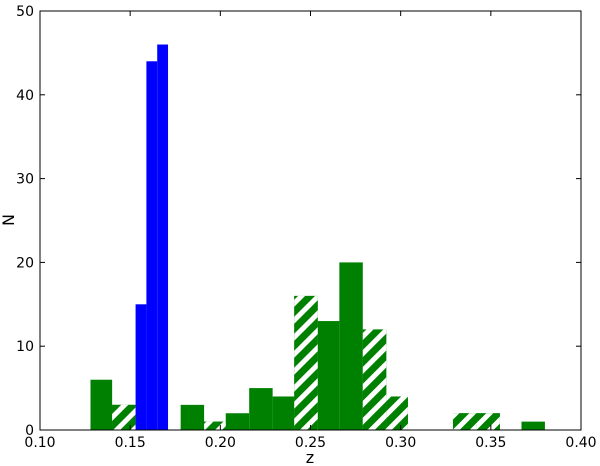 The height and width of the screenshot is (466, 600). I want to click on y-tick-label: 40, so click(25, 96).